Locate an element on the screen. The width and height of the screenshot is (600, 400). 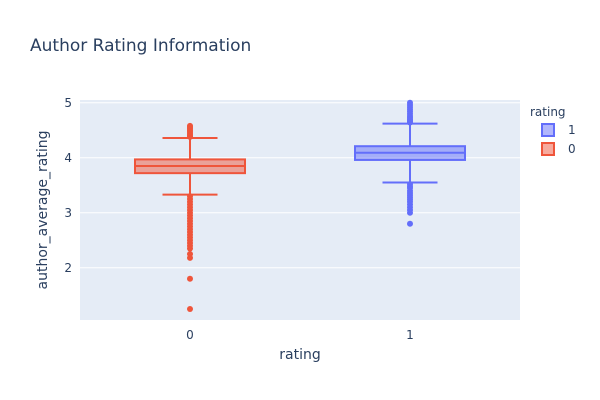
x-tick-label: 1 is located at coordinates (410, 335).